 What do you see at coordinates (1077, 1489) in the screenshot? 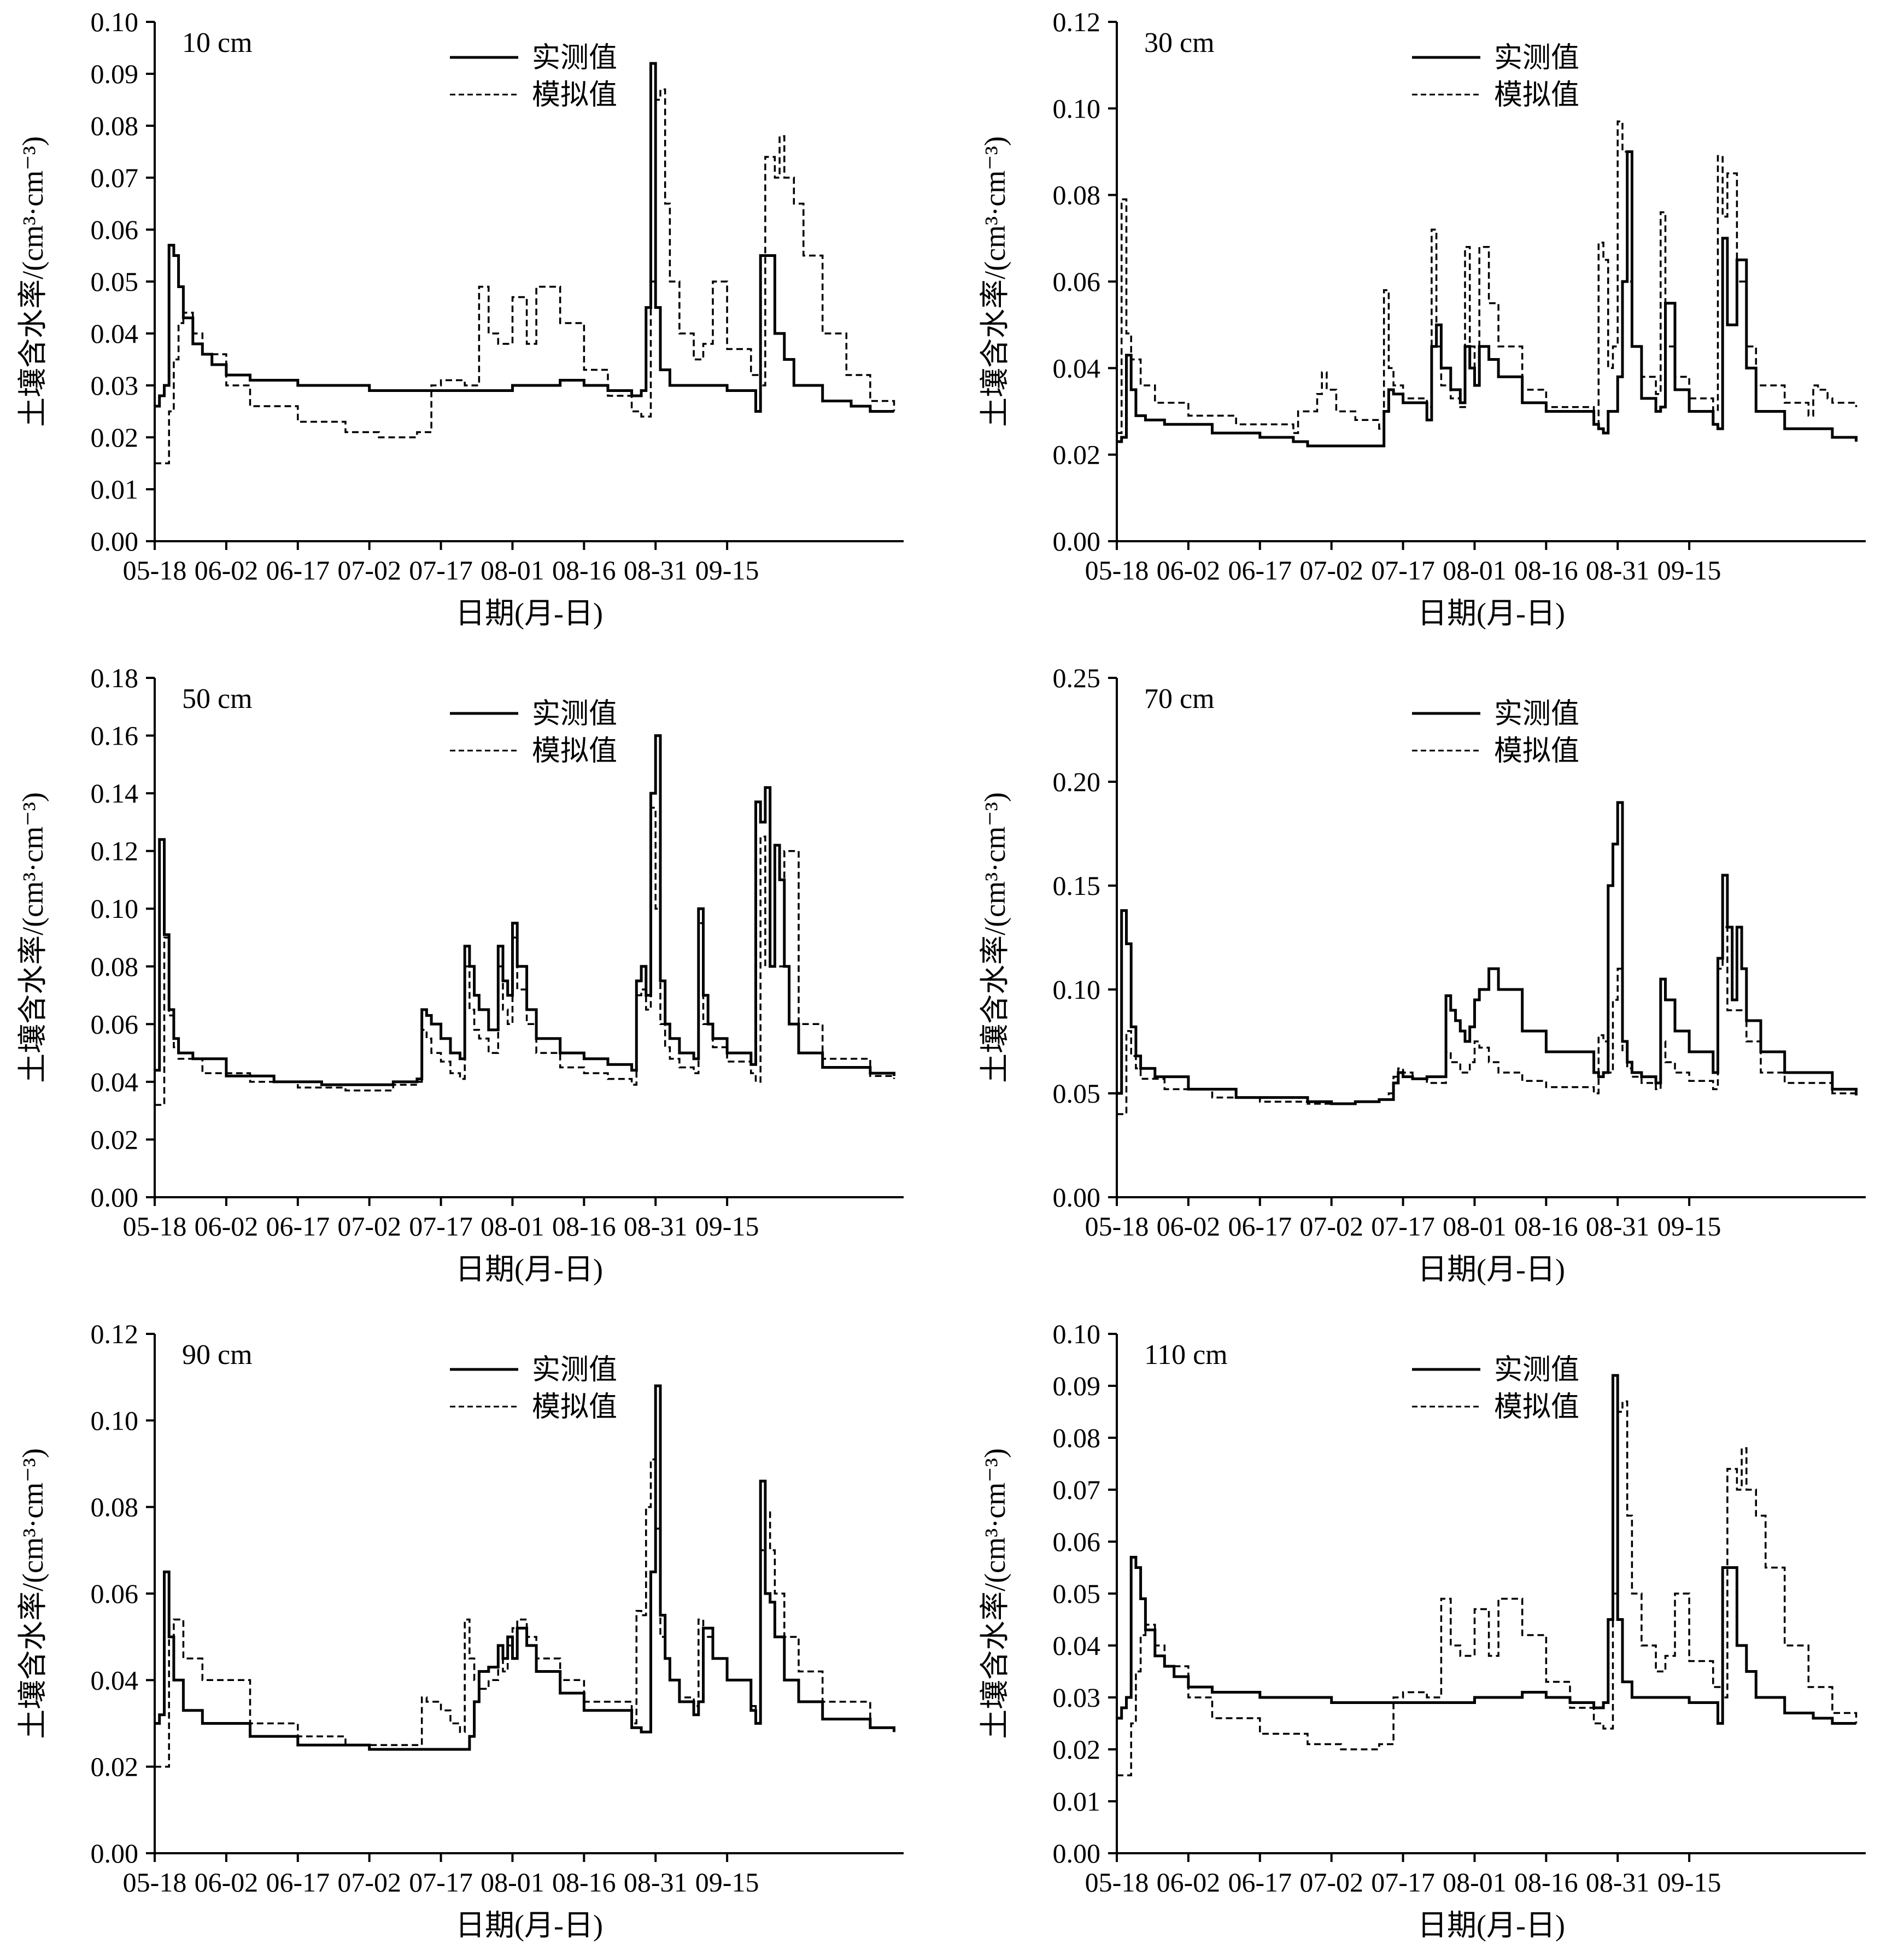
I see `y-tick-label: 0.07` at bounding box center [1077, 1489].